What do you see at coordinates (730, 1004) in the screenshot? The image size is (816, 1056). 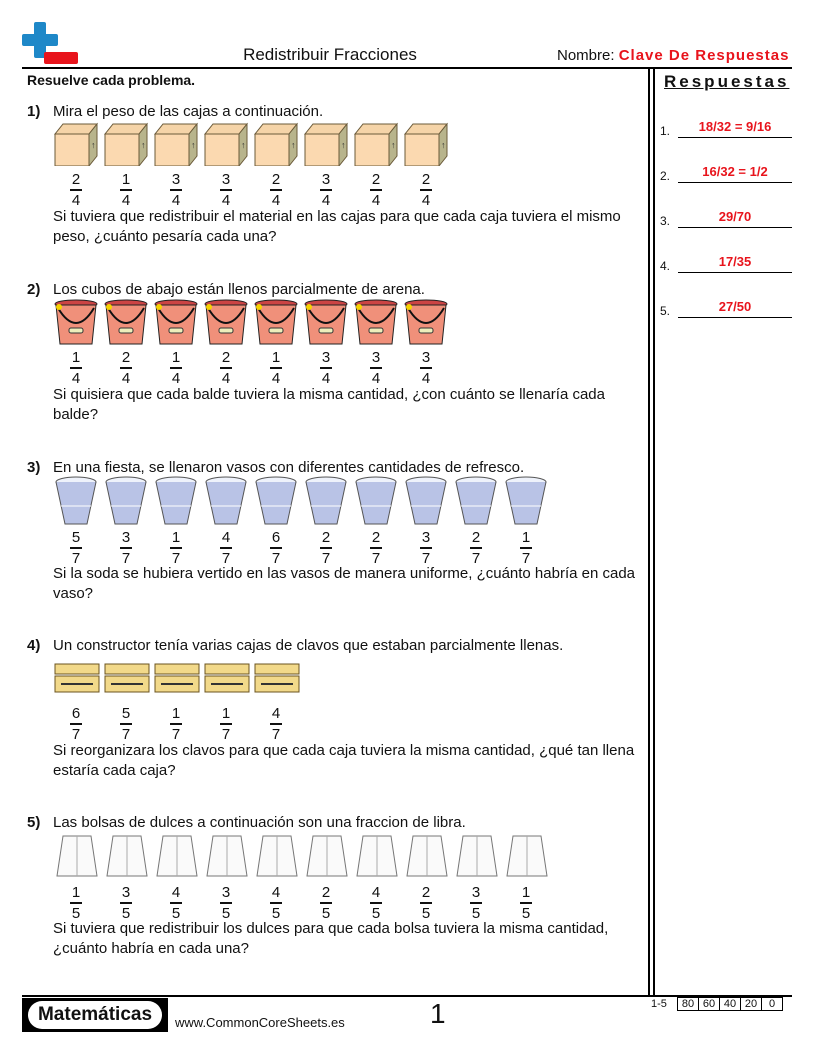 I see `score-table: 80 60 40 20 0` at bounding box center [730, 1004].